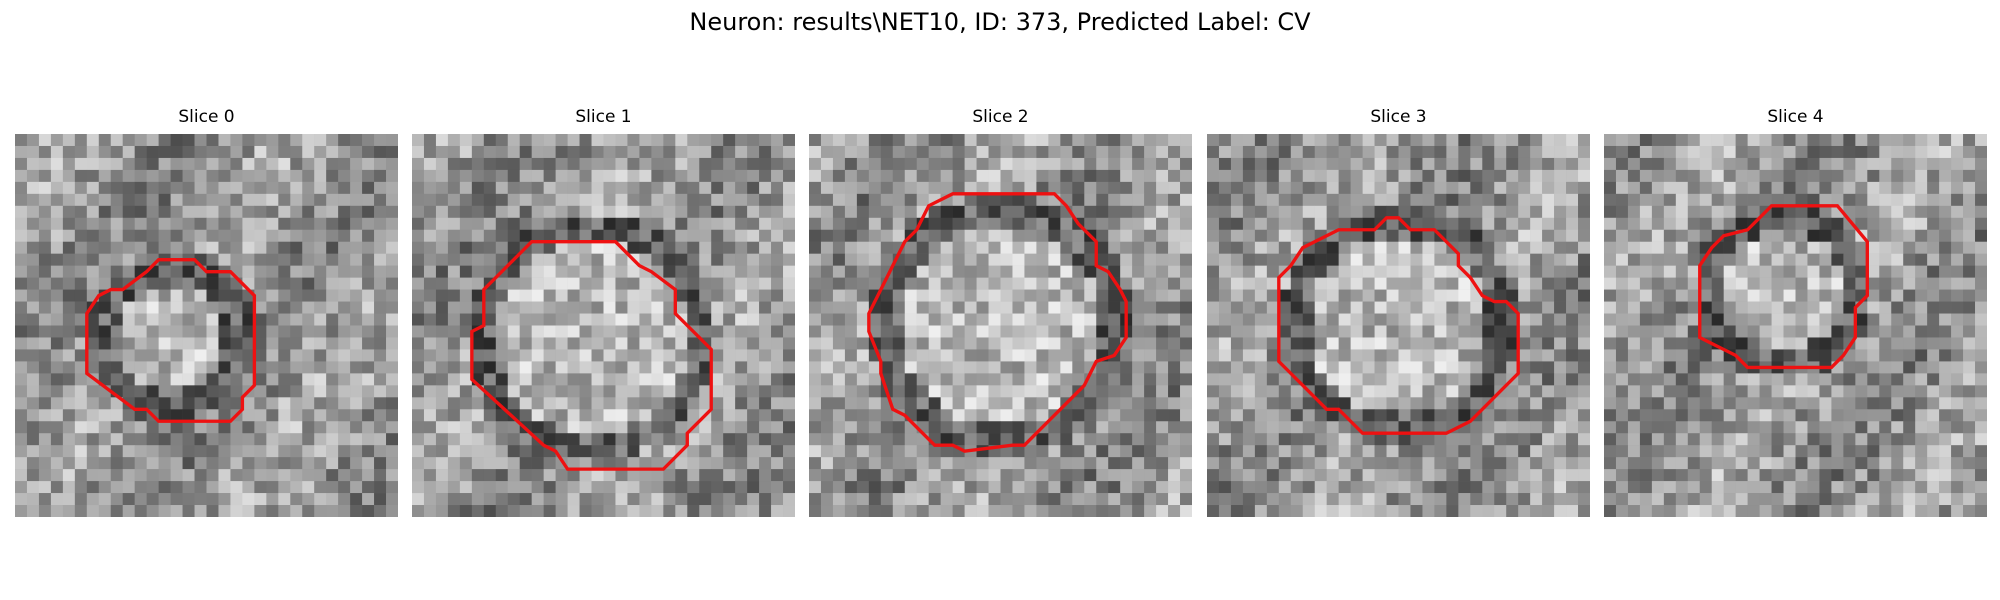 This screenshot has height=600, width=2000. What do you see at coordinates (1398, 117) in the screenshot?
I see `slice-title: Slice 3` at bounding box center [1398, 117].